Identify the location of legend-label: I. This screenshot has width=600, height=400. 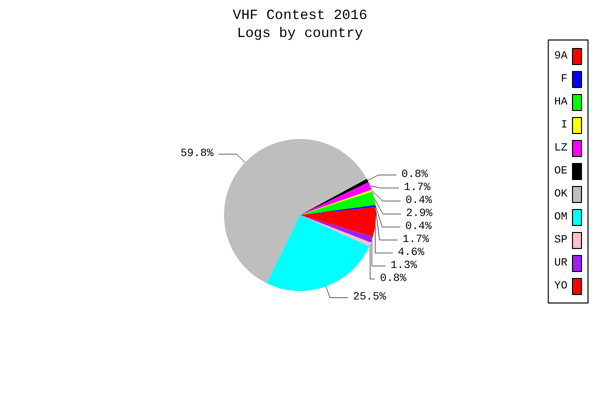
(564, 126).